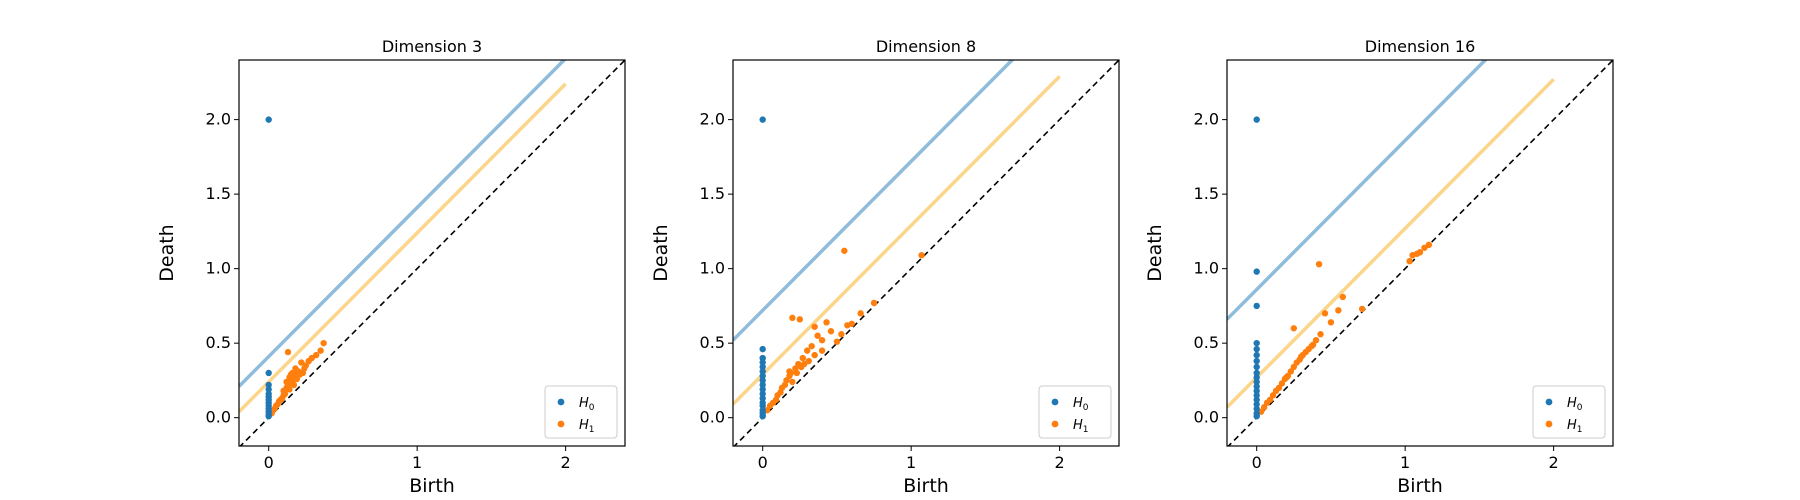 The height and width of the screenshot is (500, 1800). What do you see at coordinates (218, 193) in the screenshot?
I see `y-tick-label: 1.5` at bounding box center [218, 193].